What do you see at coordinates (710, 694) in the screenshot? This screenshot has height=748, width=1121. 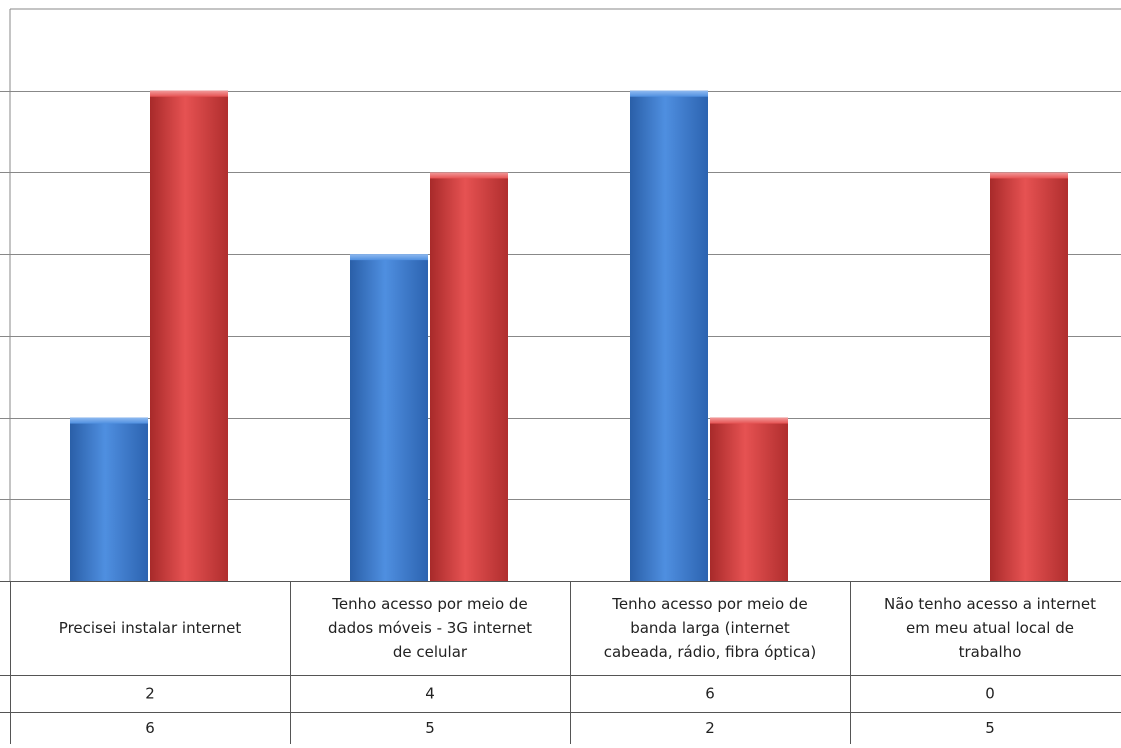 I see `data-label-s1: 6` at bounding box center [710, 694].